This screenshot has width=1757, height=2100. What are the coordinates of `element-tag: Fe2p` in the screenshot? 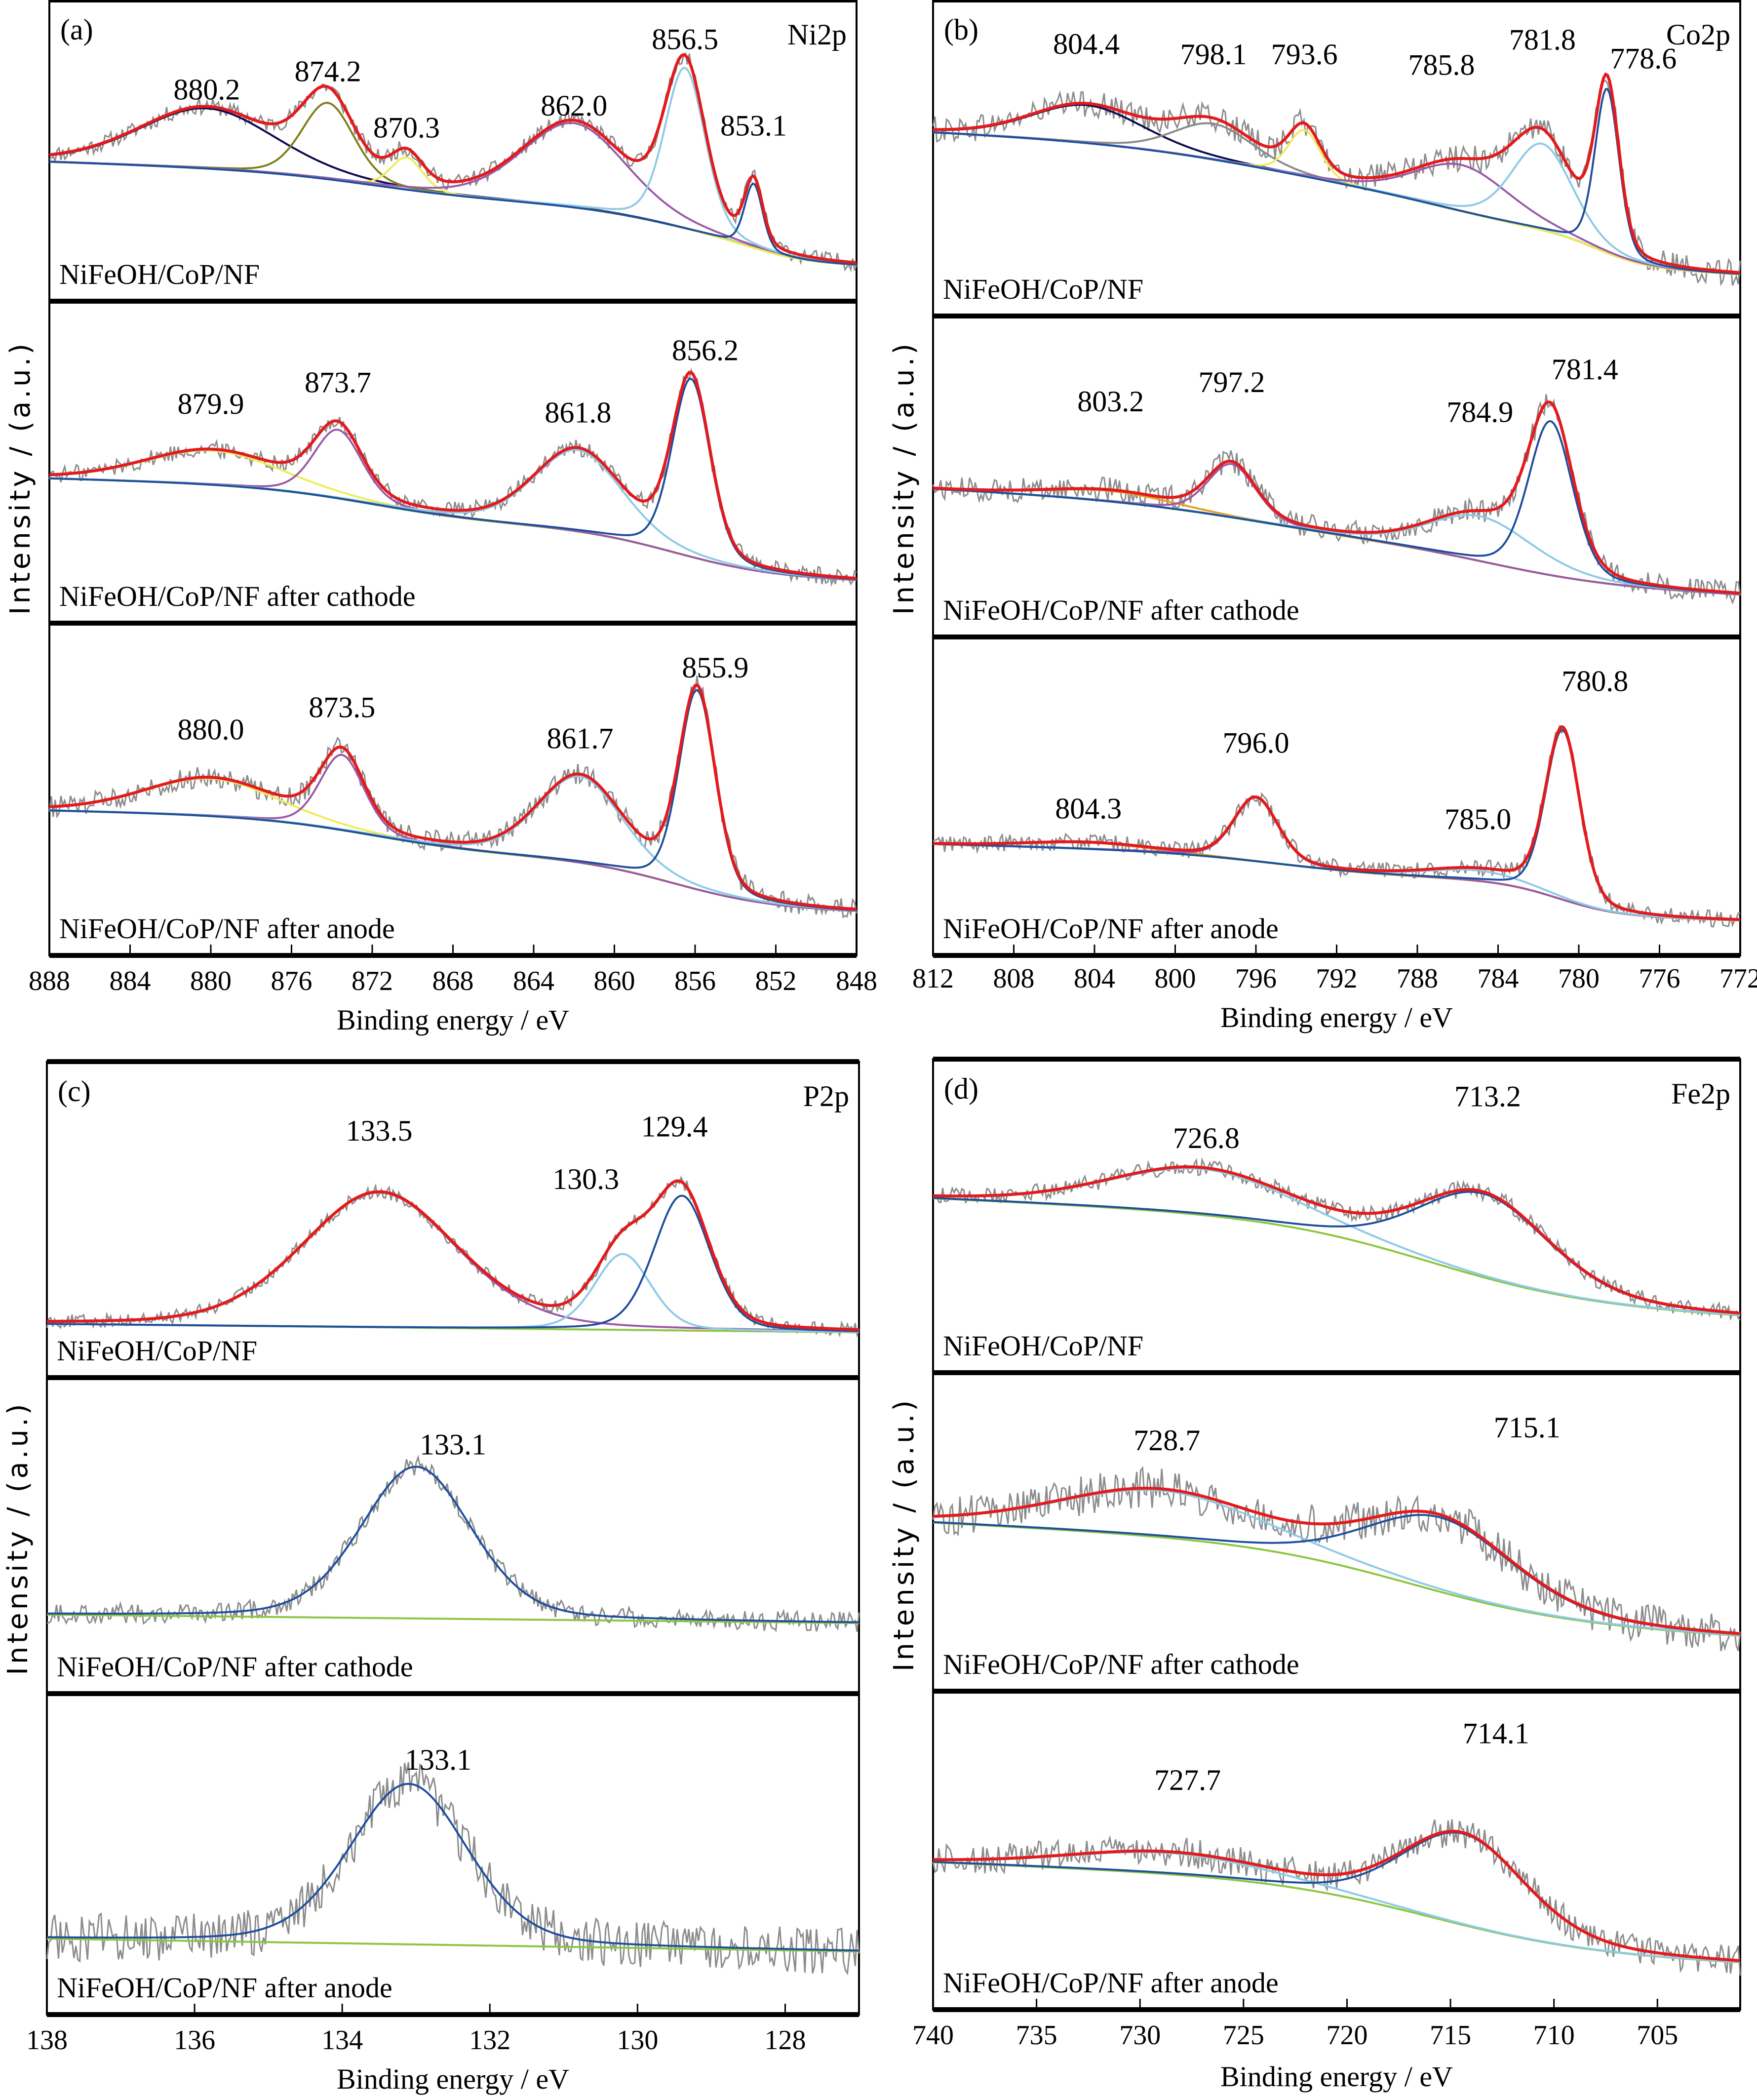 It's located at (1700, 1093).